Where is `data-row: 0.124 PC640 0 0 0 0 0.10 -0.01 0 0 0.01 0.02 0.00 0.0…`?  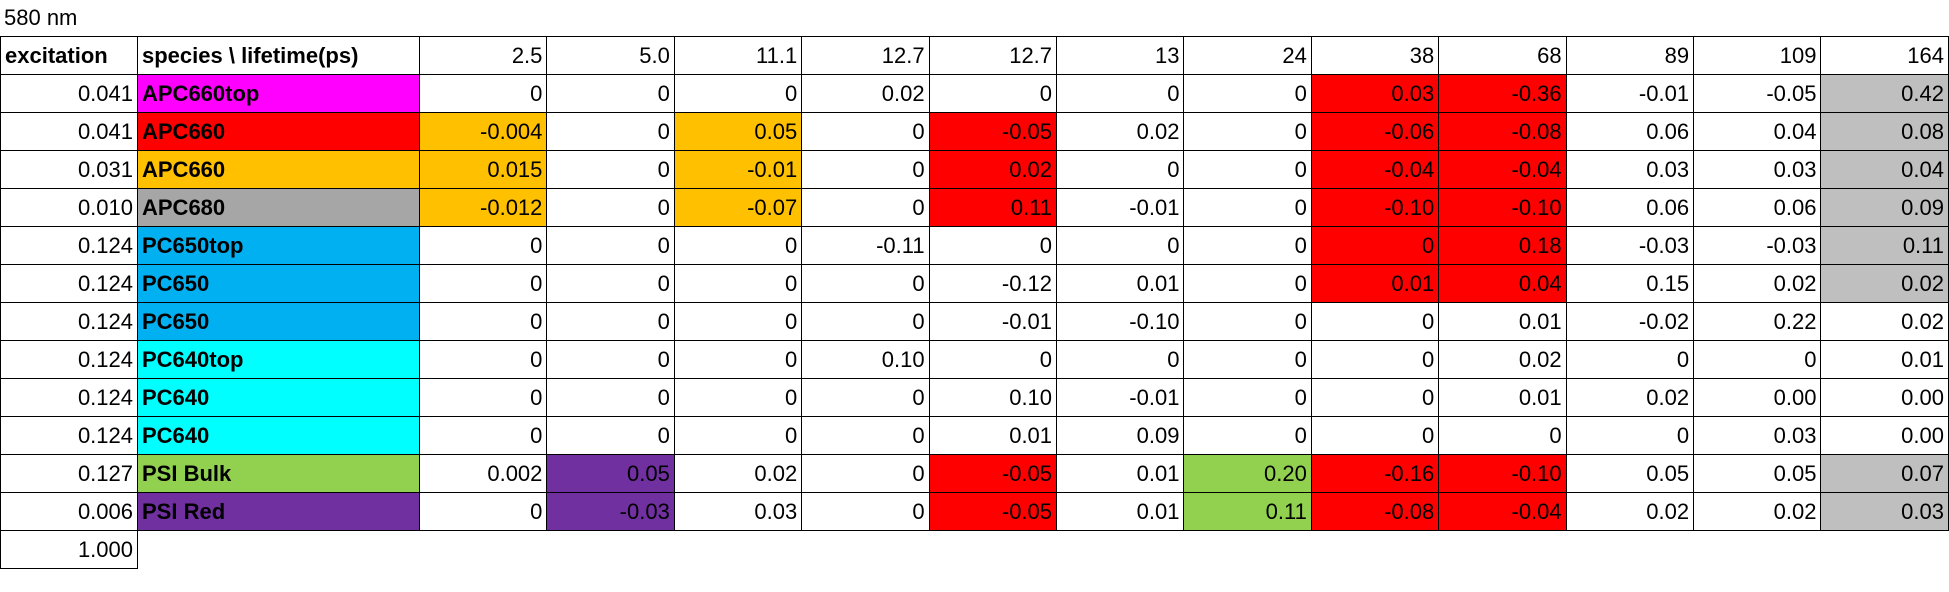 data-row: 0.124 PC640 0 0 0 0 0.10 -0.01 0 0 0.01 0.02 0.00 0.0… is located at coordinates (974, 397).